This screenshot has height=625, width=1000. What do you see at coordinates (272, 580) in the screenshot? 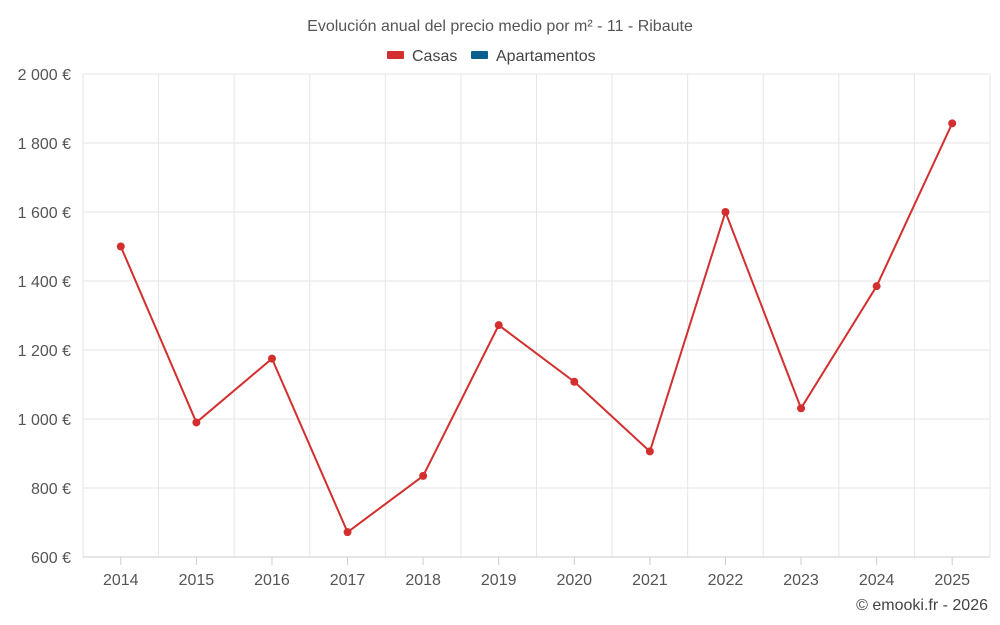
I see `x-tick-label: 2016` at bounding box center [272, 580].